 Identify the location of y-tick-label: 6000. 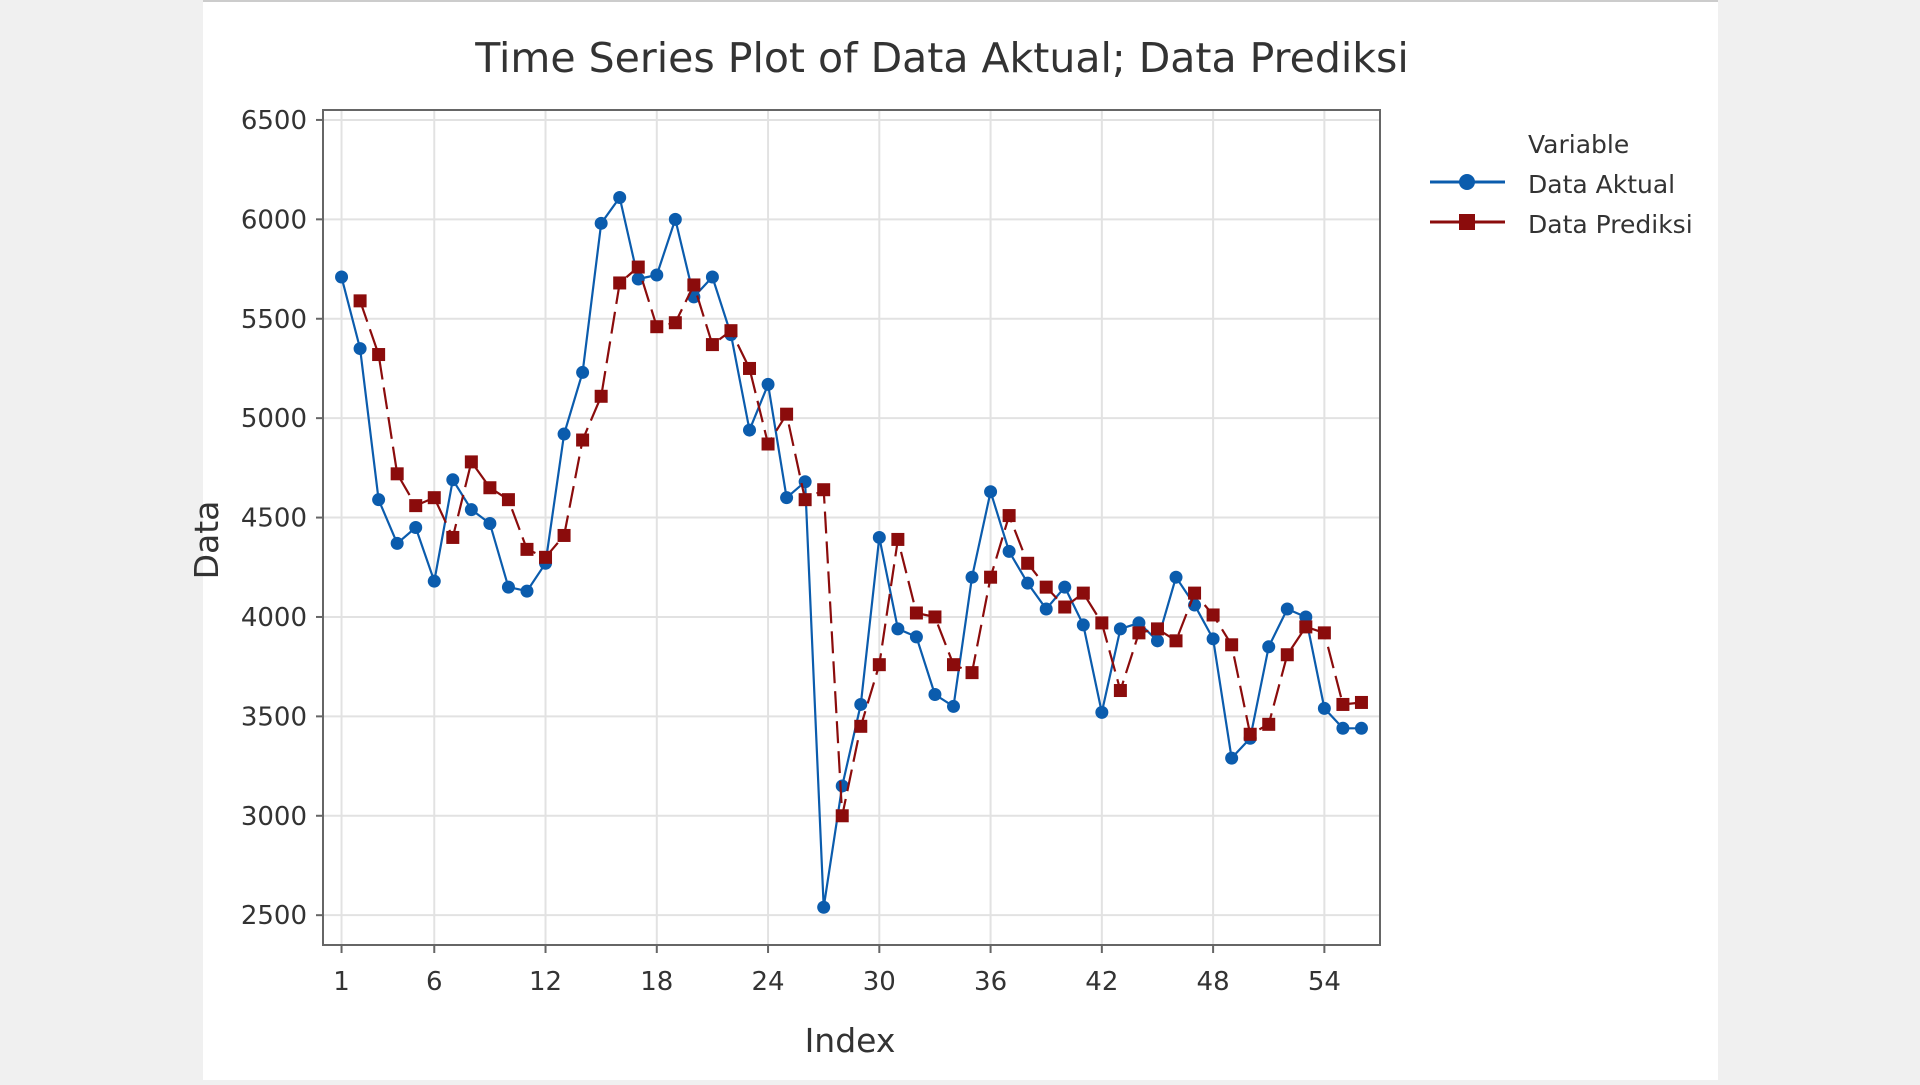
(274, 220).